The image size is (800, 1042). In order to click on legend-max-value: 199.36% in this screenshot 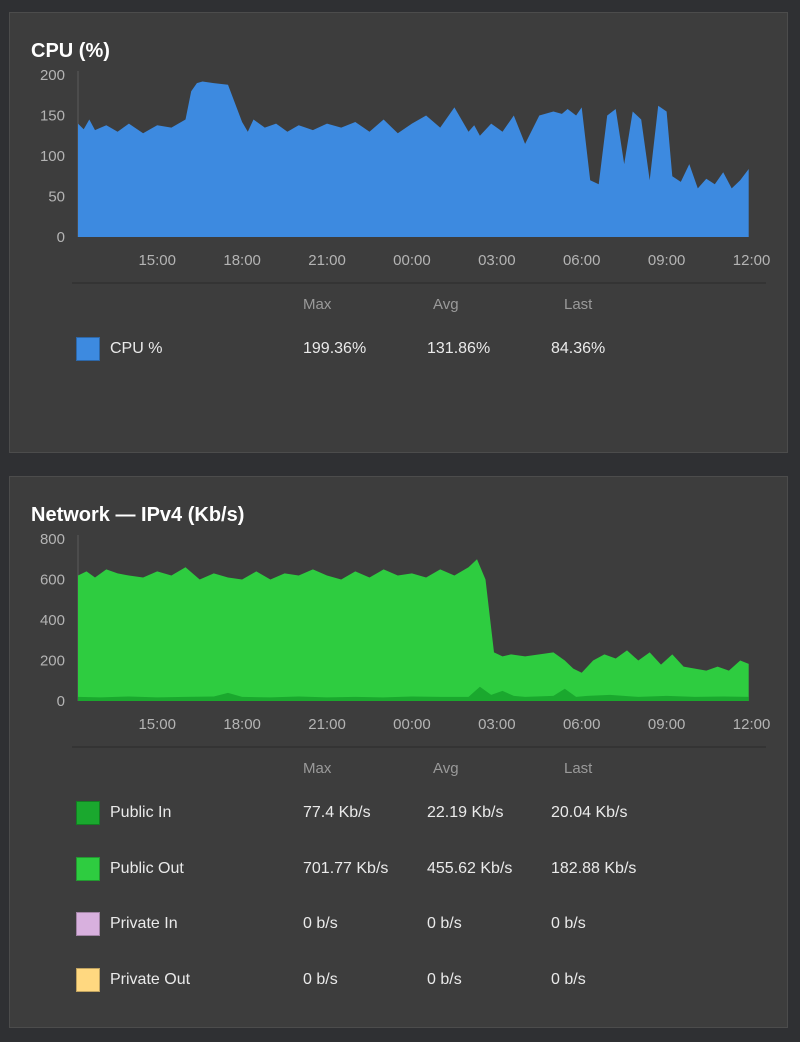, I will do `click(335, 348)`.